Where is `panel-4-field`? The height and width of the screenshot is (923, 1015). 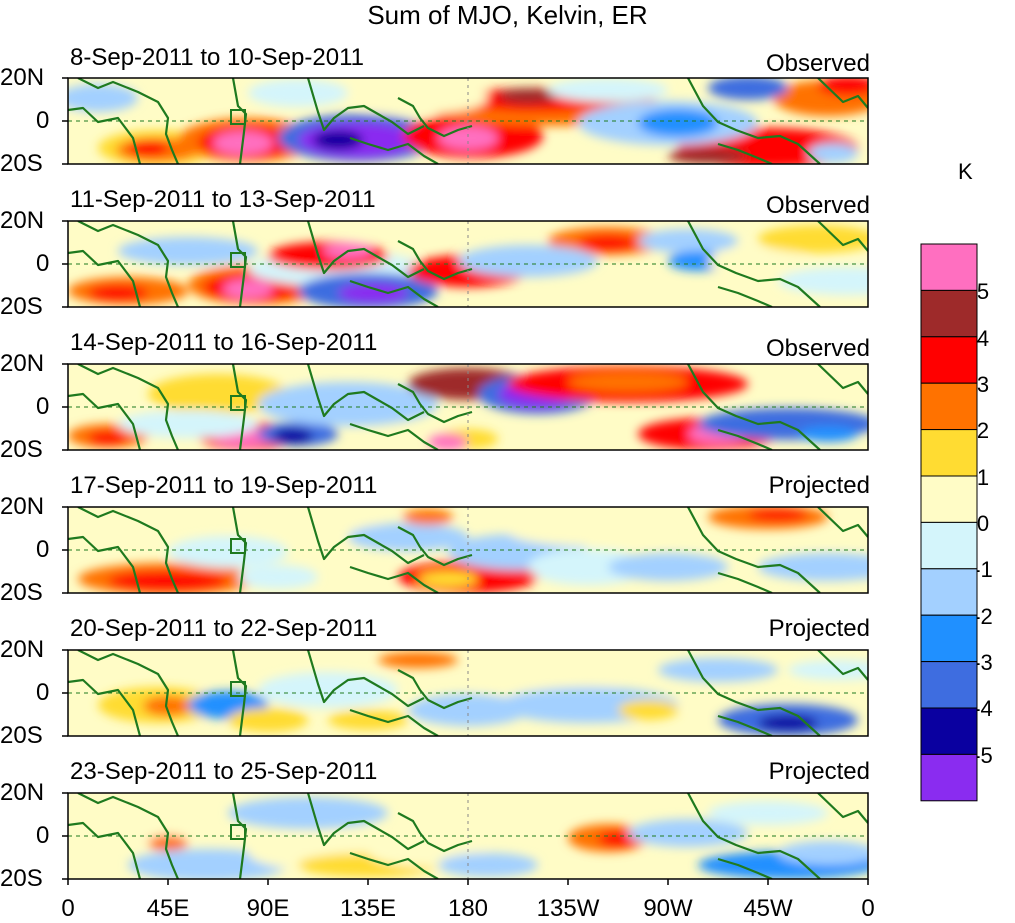 panel-4-field is located at coordinates (468, 550).